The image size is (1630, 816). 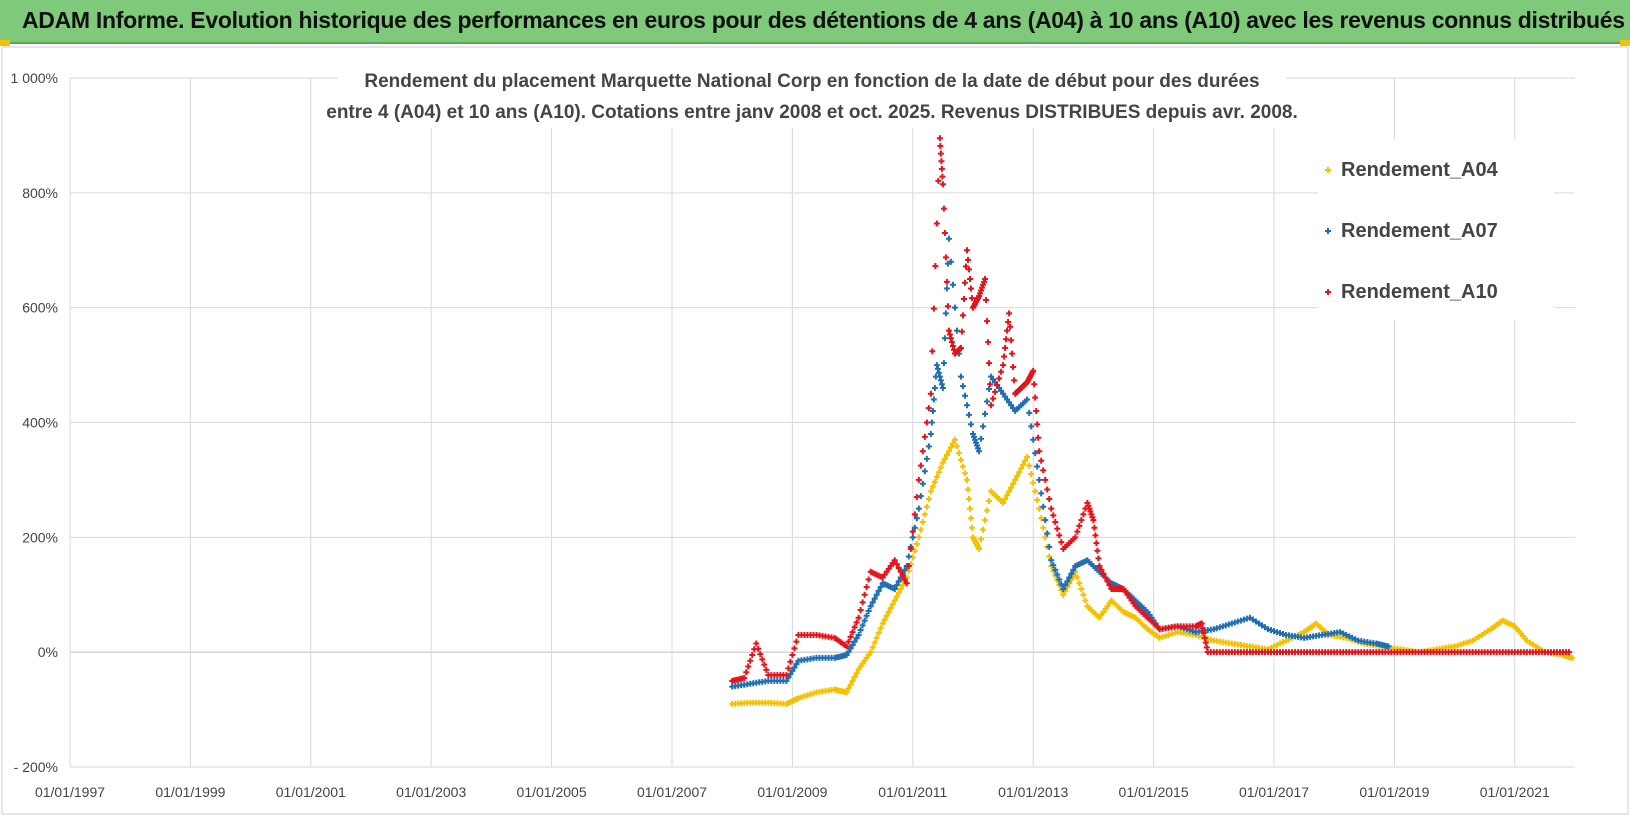 What do you see at coordinates (311, 792) in the screenshot?
I see `x-tick-label: 01/01/2001` at bounding box center [311, 792].